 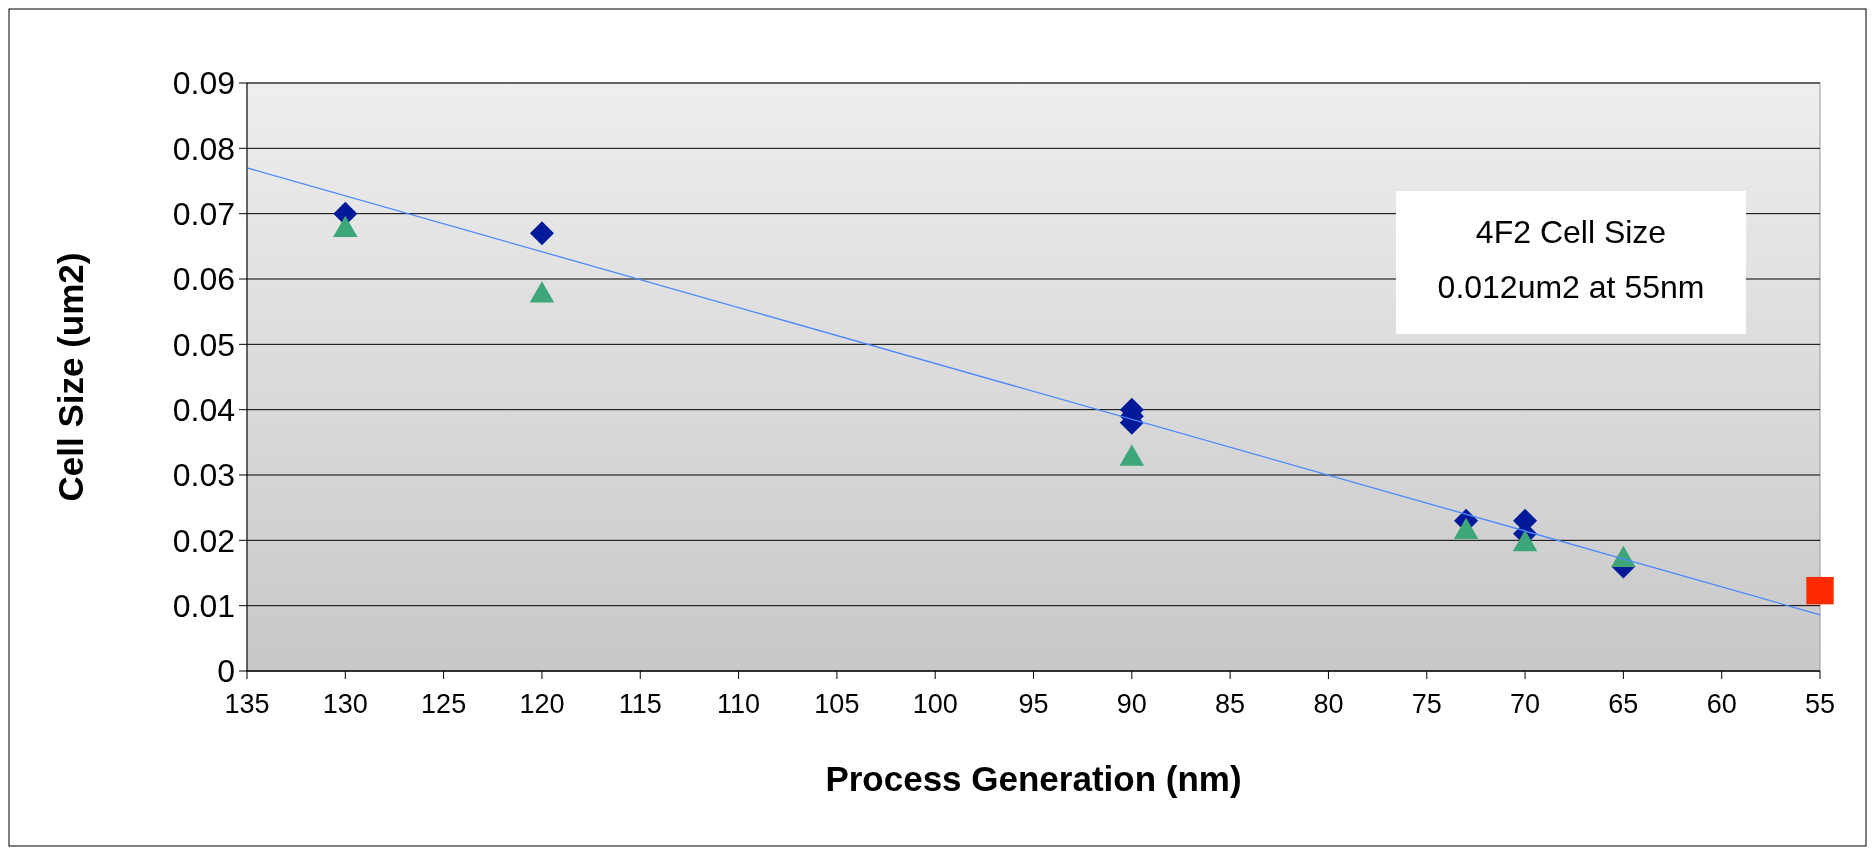 What do you see at coordinates (247, 704) in the screenshot?
I see `x-tick-label: 135` at bounding box center [247, 704].